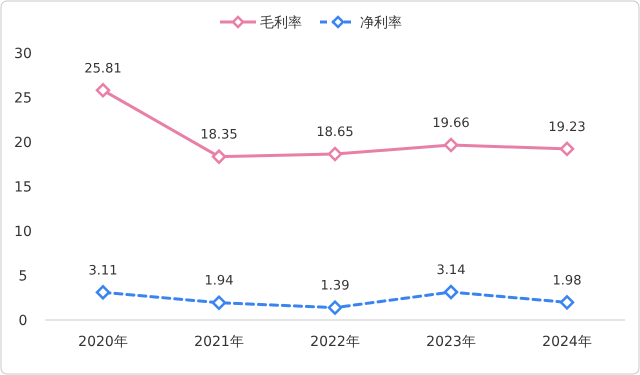 This screenshot has height=375, width=640. I want to click on data-label: 1.94, so click(219, 281).